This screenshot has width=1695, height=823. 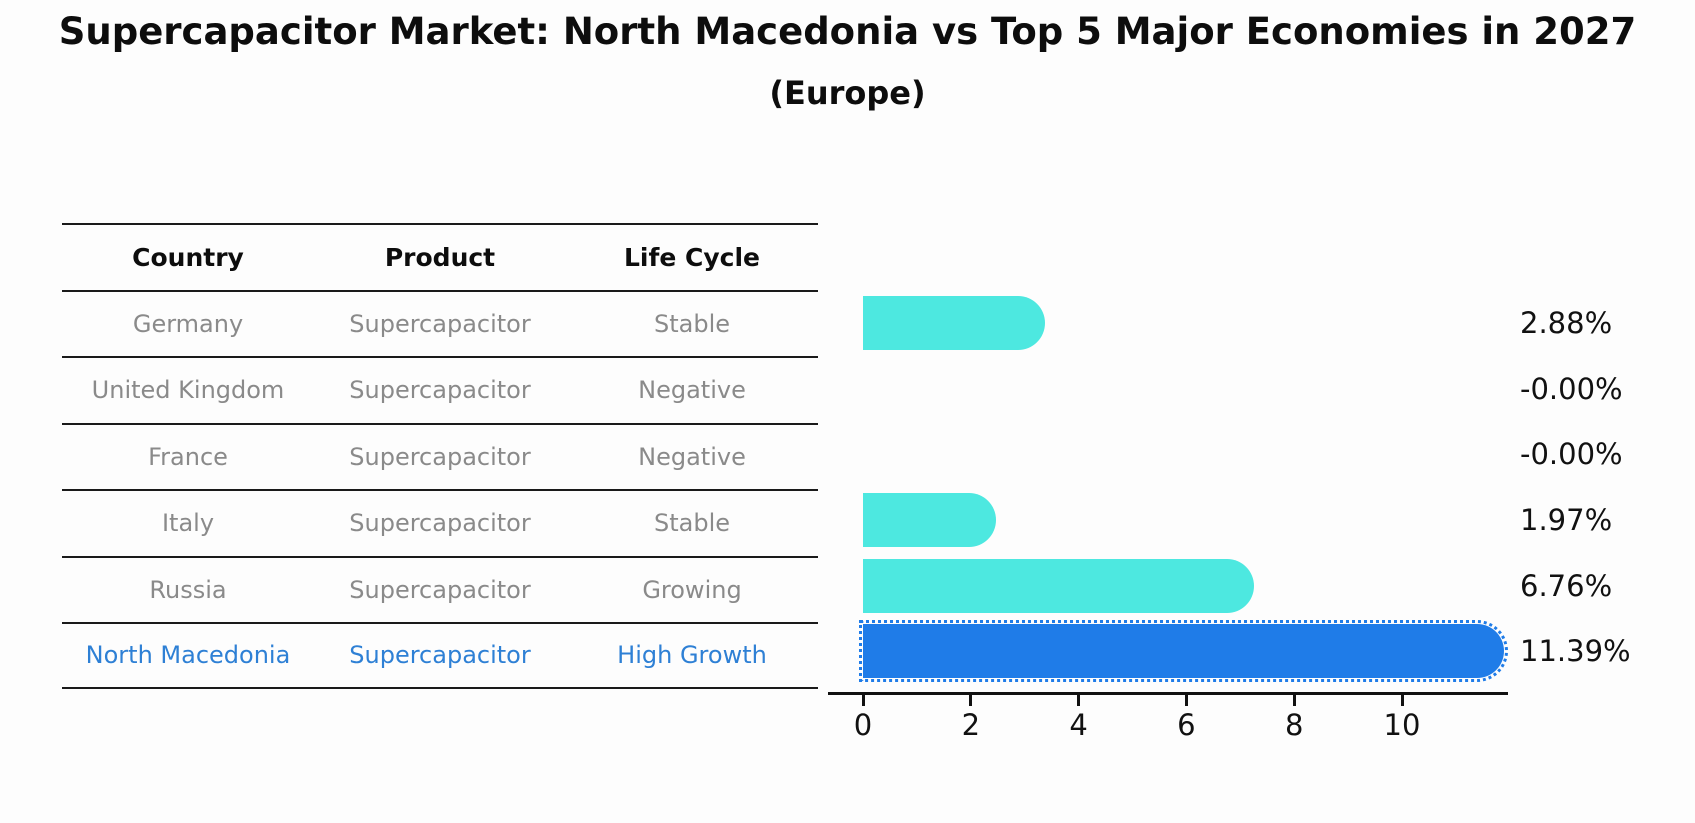 I want to click on bar-germany, so click(x=954, y=323).